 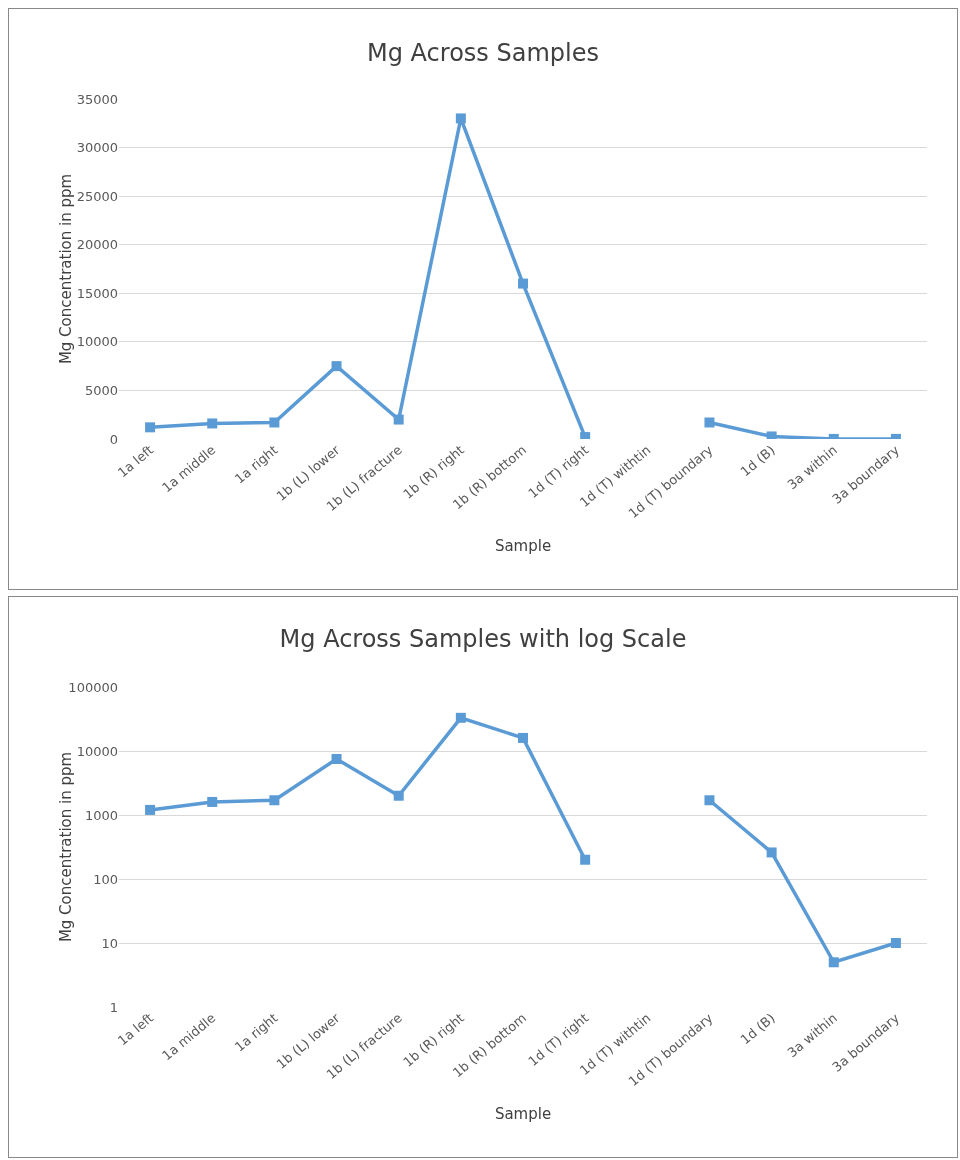 I want to click on y-tick-label: 15000, so click(x=97, y=293).